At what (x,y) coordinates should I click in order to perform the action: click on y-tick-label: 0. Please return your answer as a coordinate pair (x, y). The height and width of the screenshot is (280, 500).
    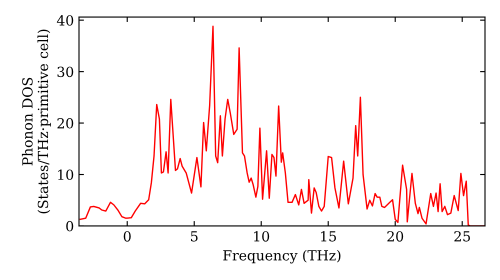
    Looking at the image, I should click on (70, 226).